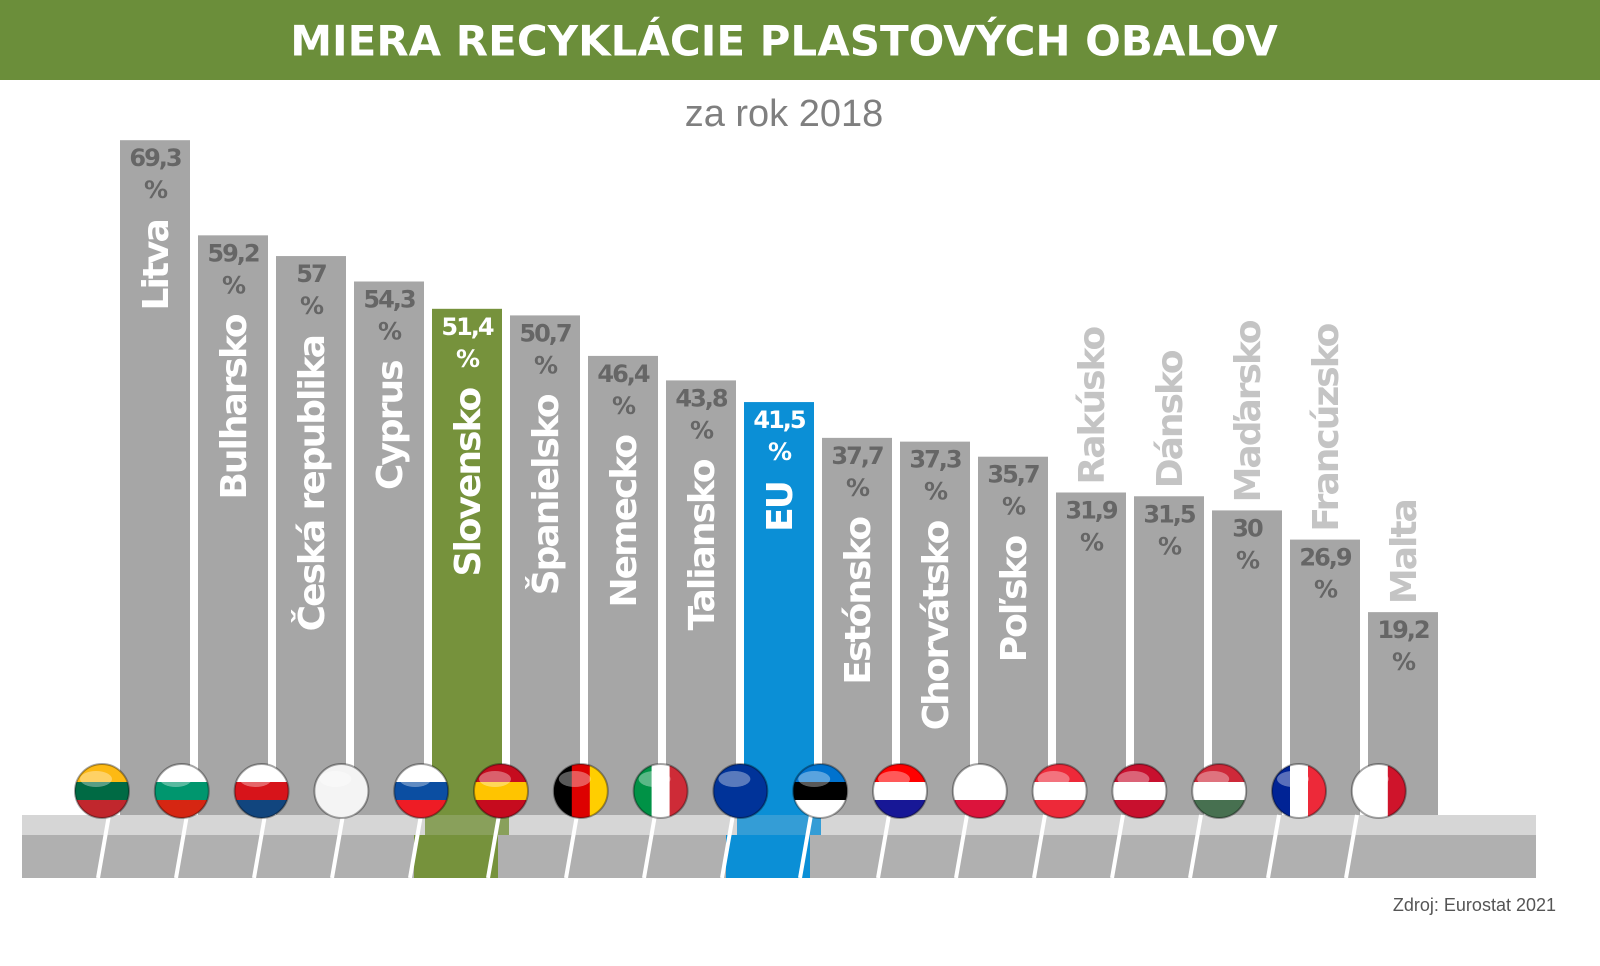  What do you see at coordinates (467, 343) in the screenshot?
I see `value-label: 51,4%` at bounding box center [467, 343].